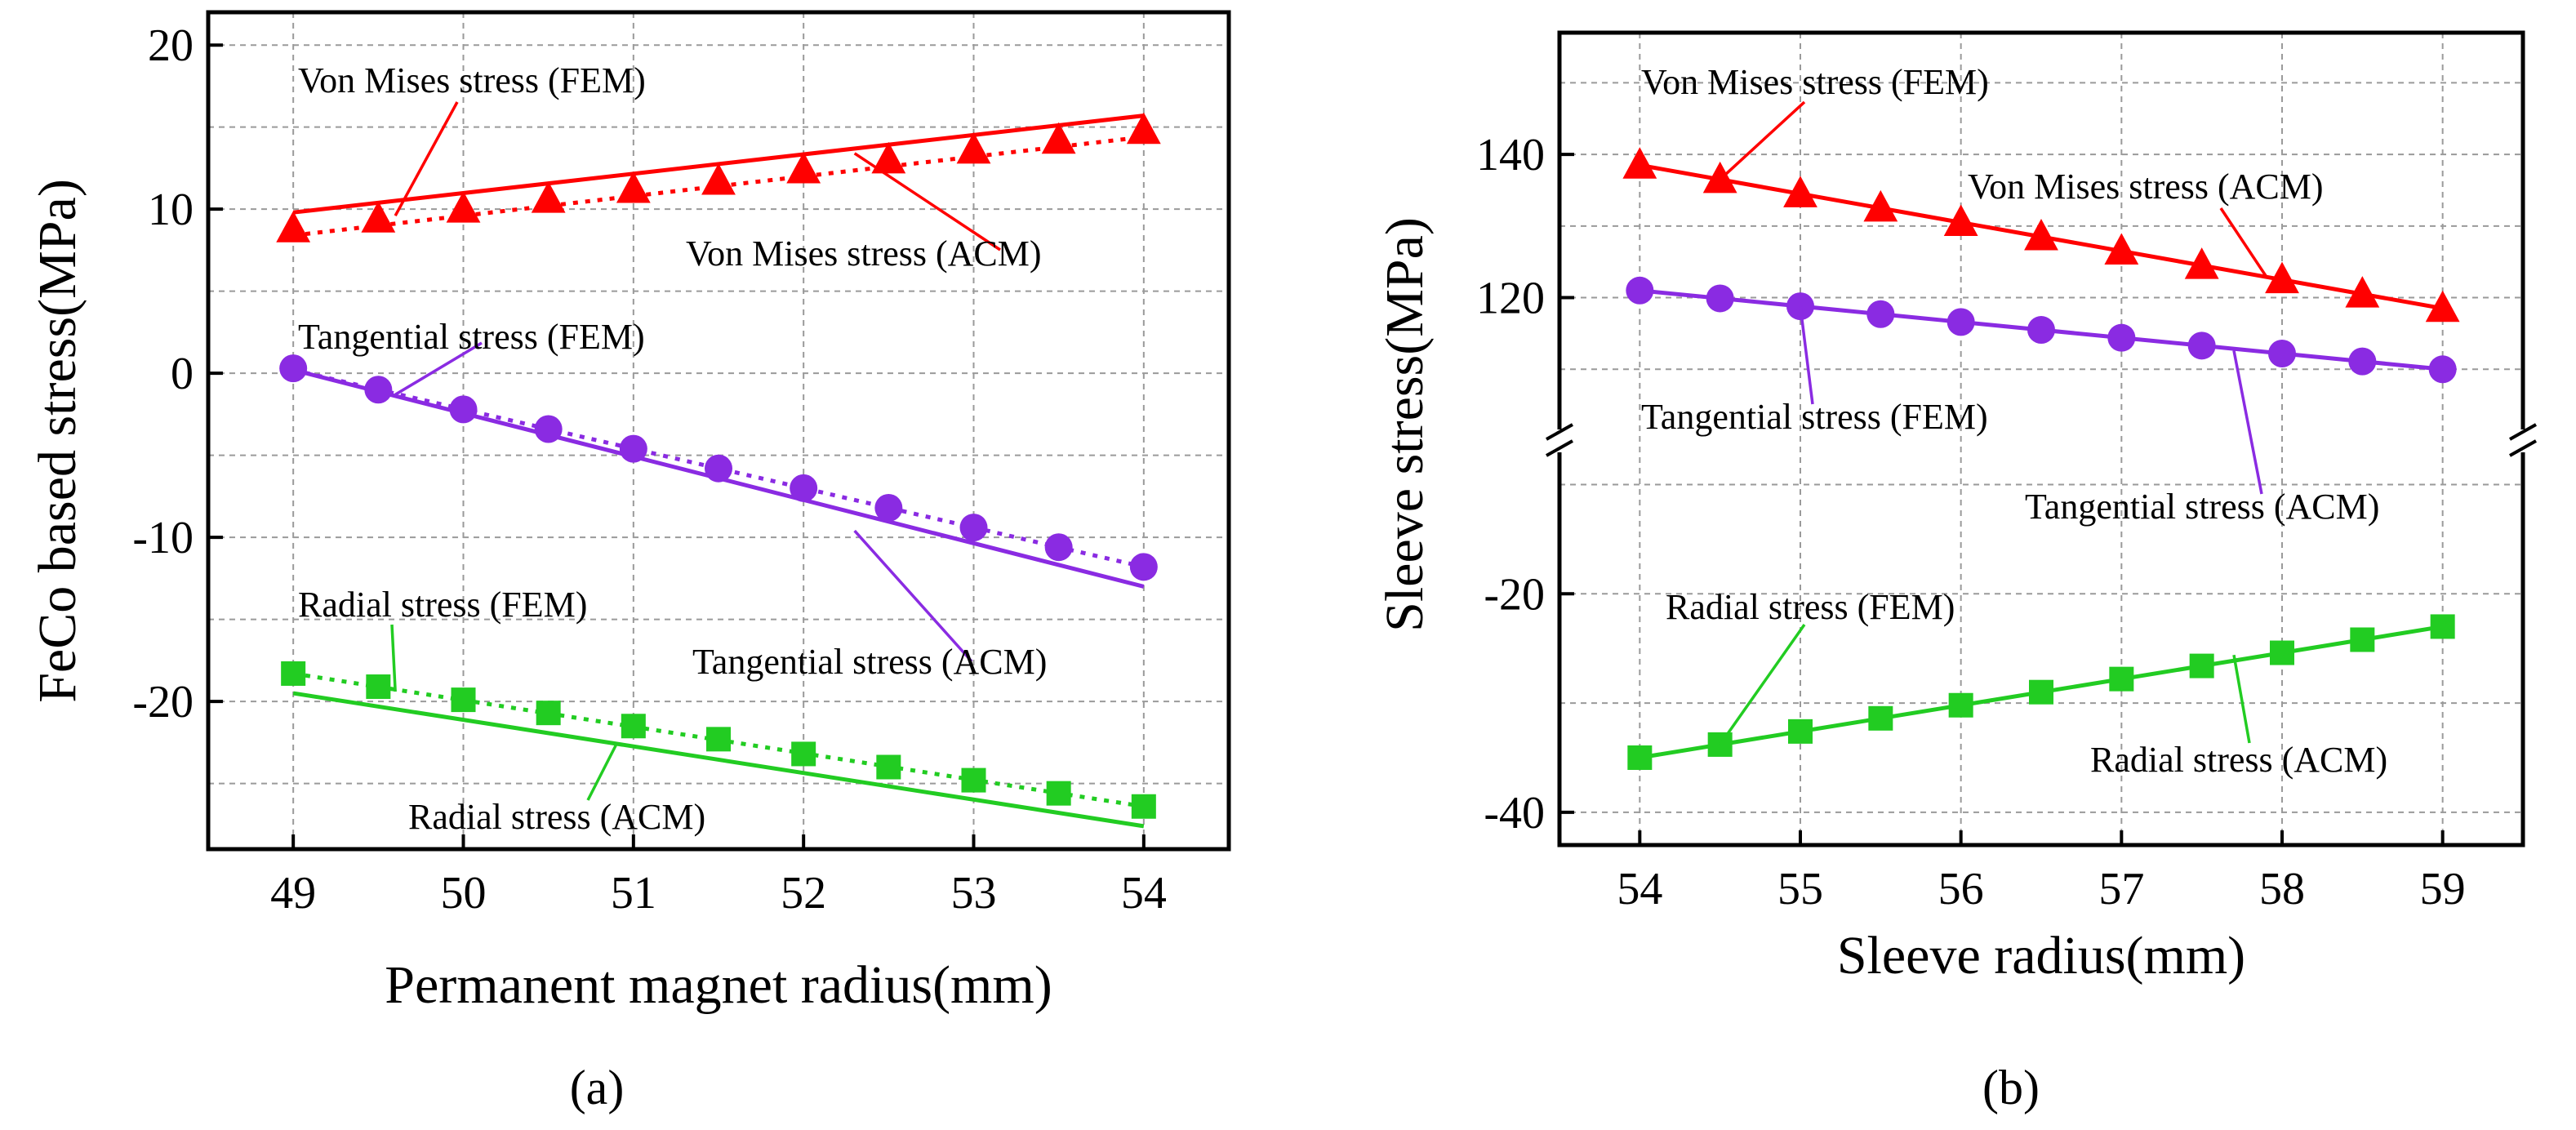 Image resolution: width=2576 pixels, height=1130 pixels. I want to click on panel-b-x-tick-label-3: 57, so click(2121, 889).